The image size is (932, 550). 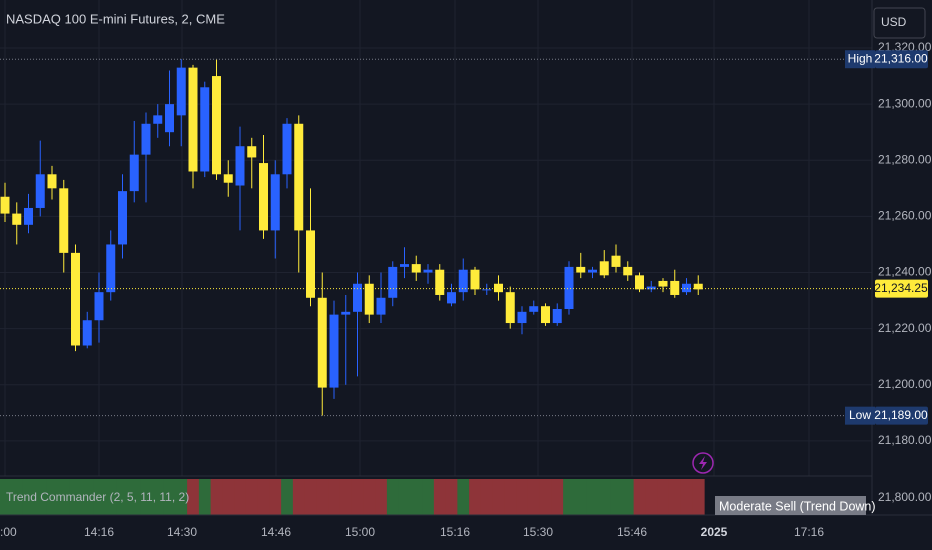 I want to click on y-tick-label: 21,260.00, so click(x=905, y=216).